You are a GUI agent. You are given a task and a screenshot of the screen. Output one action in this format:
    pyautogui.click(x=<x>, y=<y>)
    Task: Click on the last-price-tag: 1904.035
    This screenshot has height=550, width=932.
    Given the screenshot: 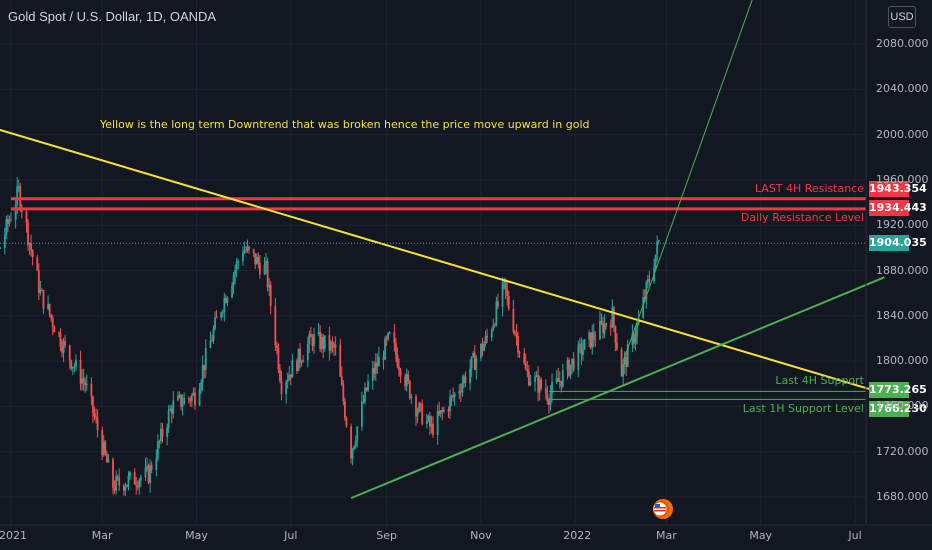 What is the action you would take?
    pyautogui.click(x=898, y=243)
    